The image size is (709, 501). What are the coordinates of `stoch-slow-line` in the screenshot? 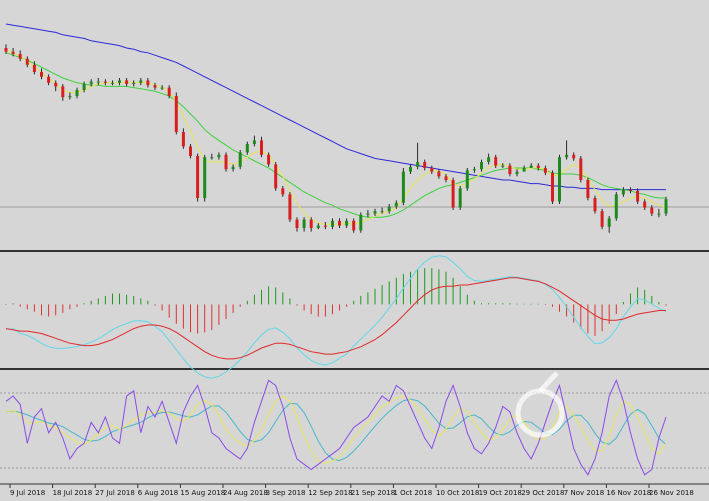 It's located at (336, 430).